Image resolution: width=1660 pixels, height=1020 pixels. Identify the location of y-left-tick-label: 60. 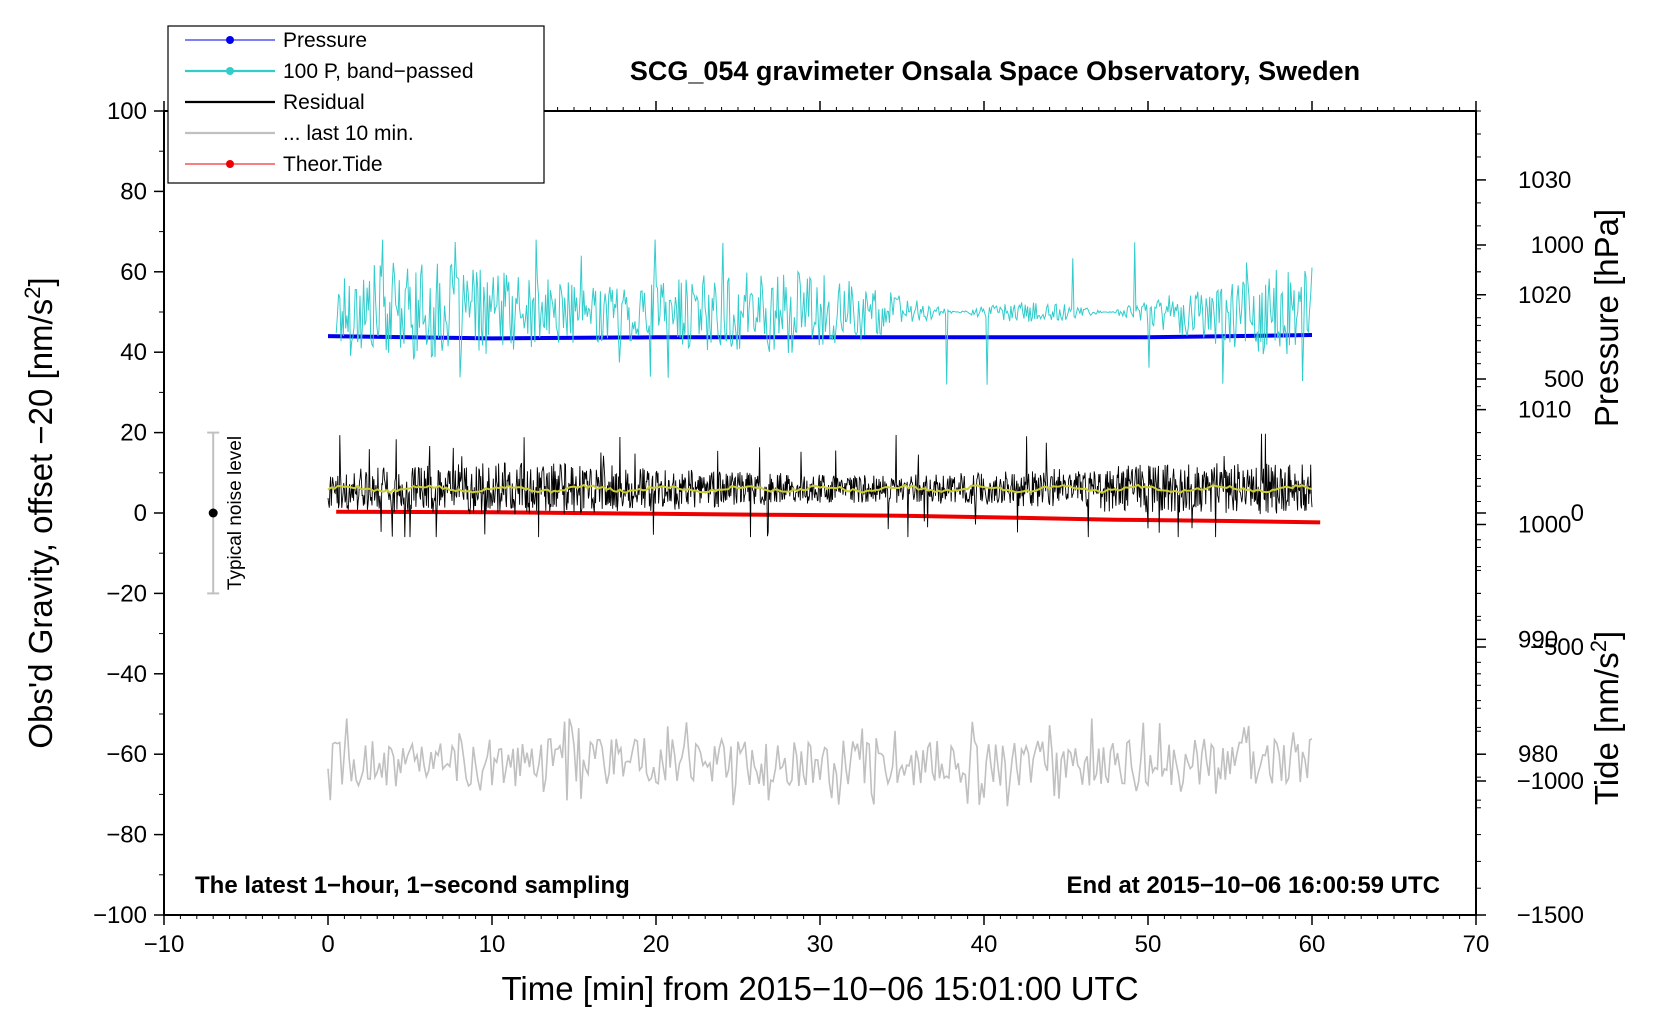
(133, 272).